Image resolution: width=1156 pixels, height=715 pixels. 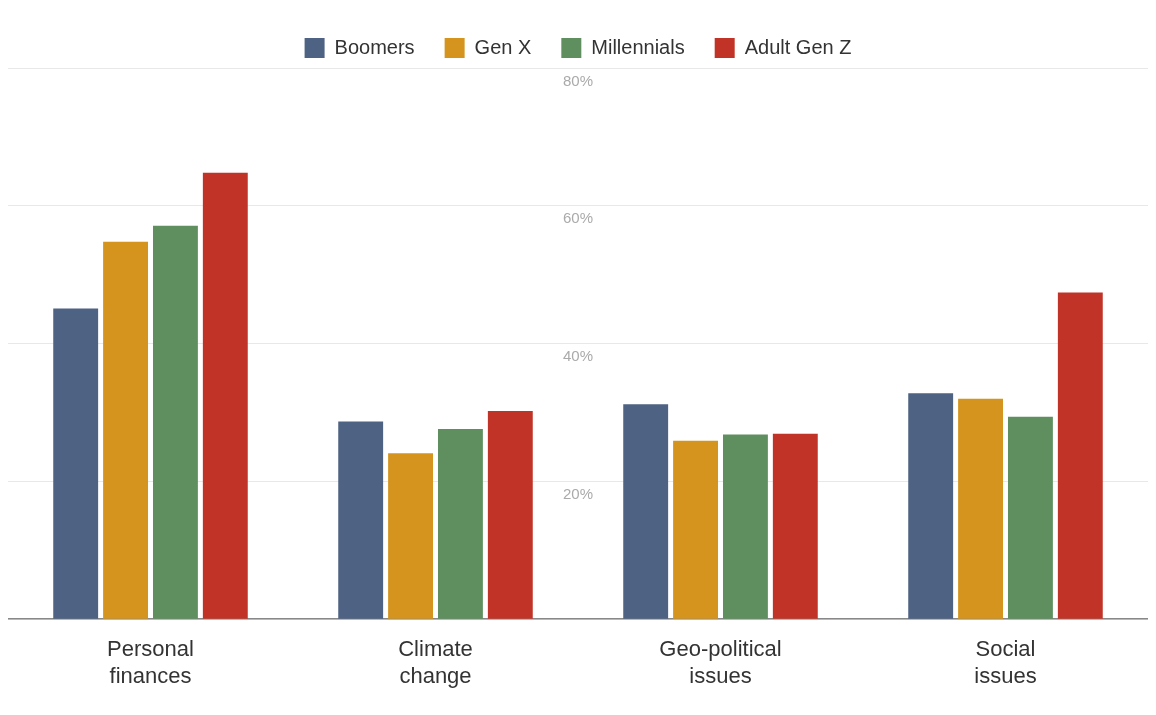 What do you see at coordinates (798, 46) in the screenshot?
I see `legend-label: Adult Gen Z` at bounding box center [798, 46].